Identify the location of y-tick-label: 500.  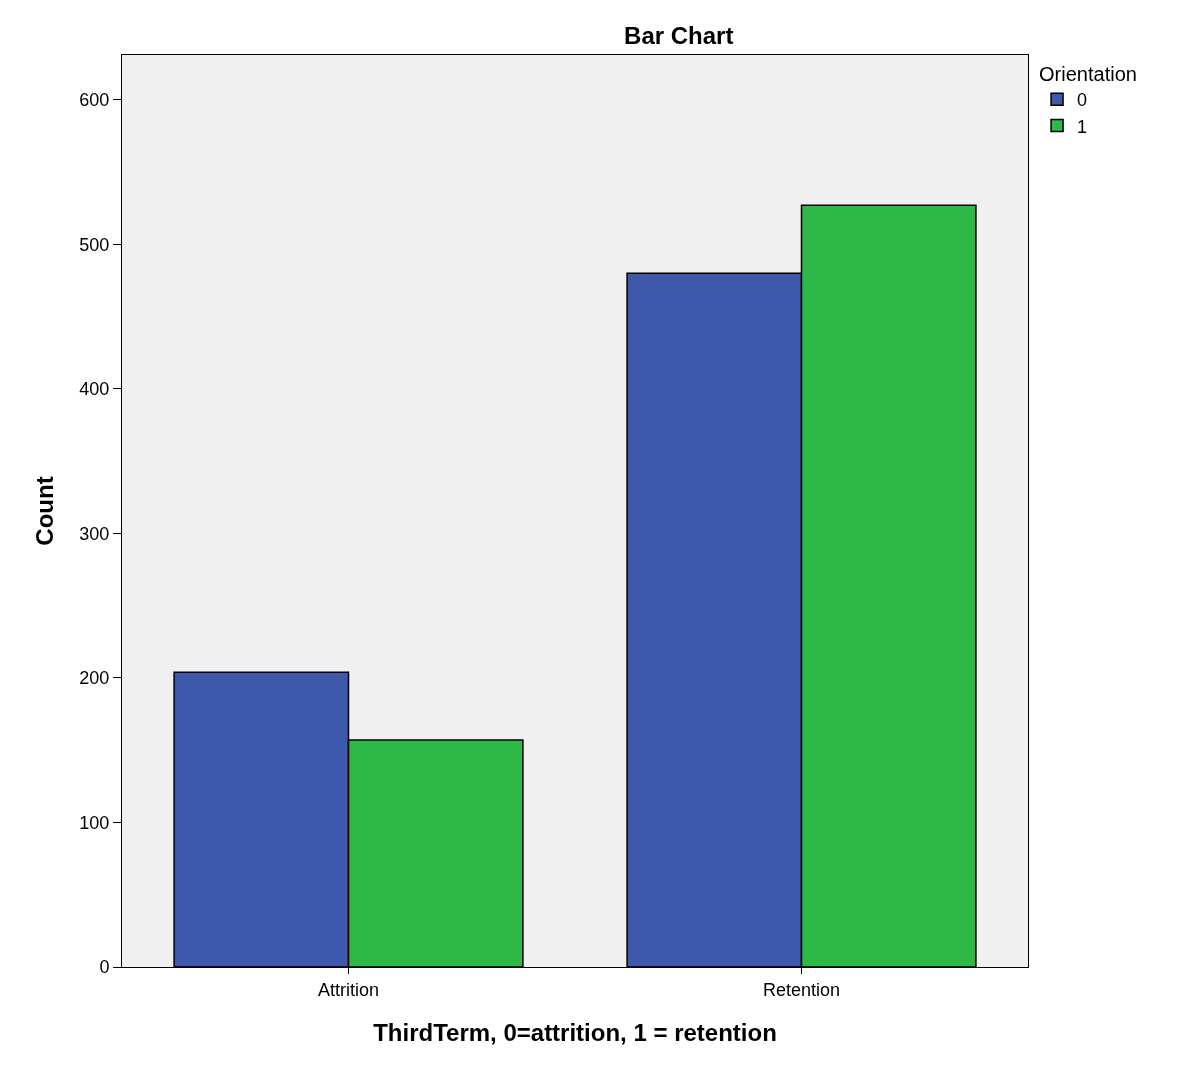
(94, 244).